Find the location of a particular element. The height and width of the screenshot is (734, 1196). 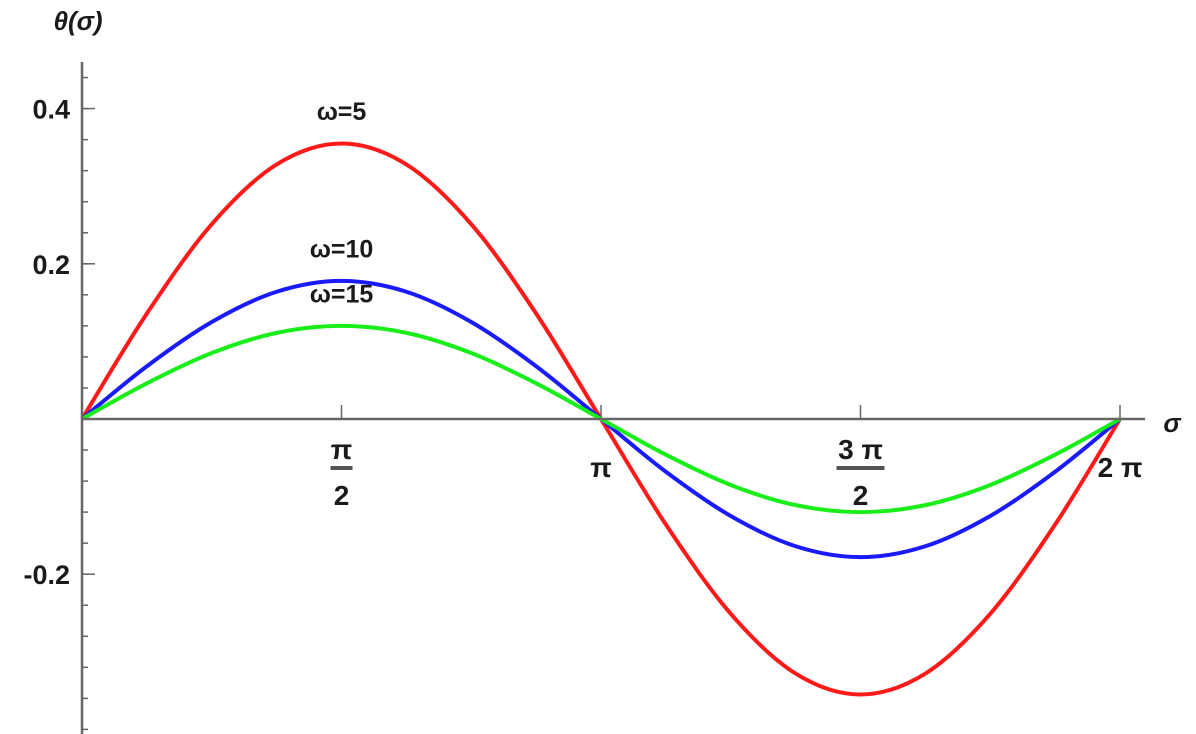

curve-label-2: ω=10 is located at coordinates (342, 250).